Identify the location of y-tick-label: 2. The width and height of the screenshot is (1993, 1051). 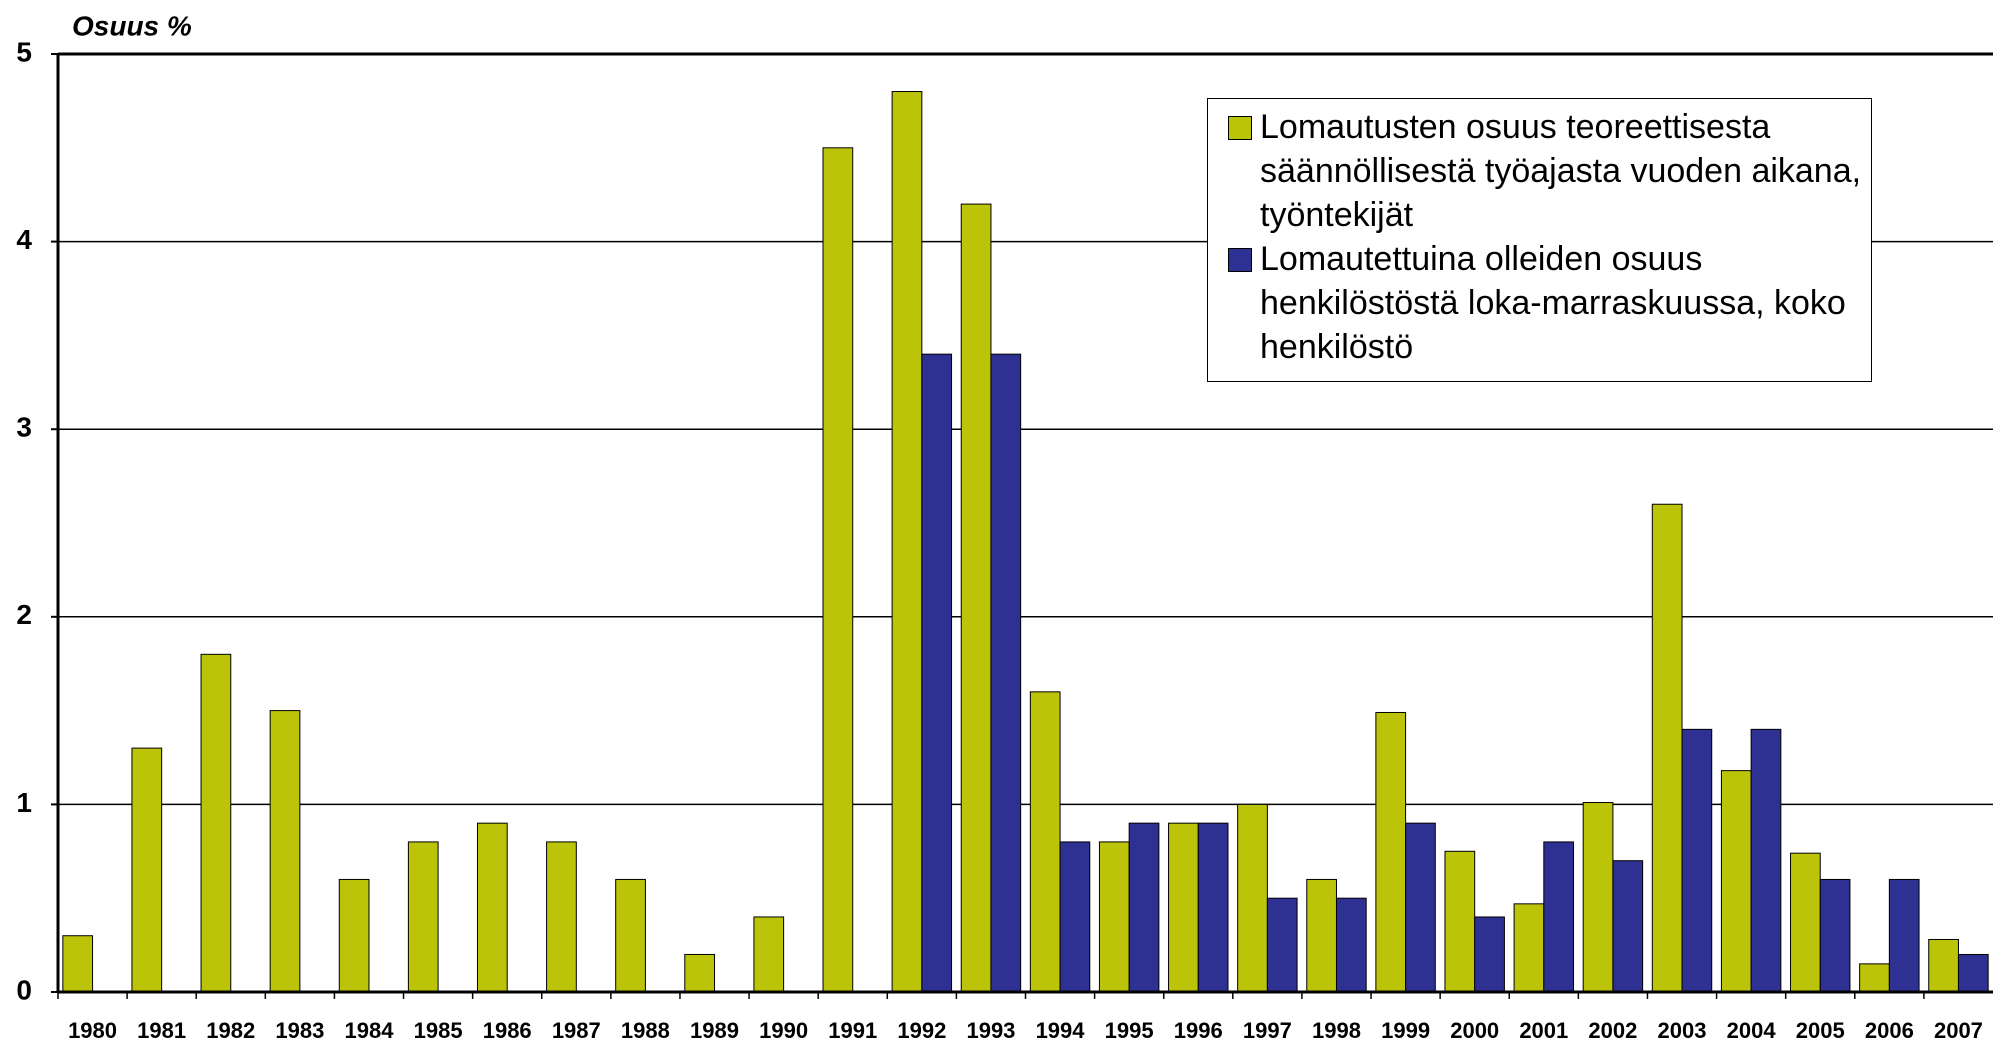
(24, 614).